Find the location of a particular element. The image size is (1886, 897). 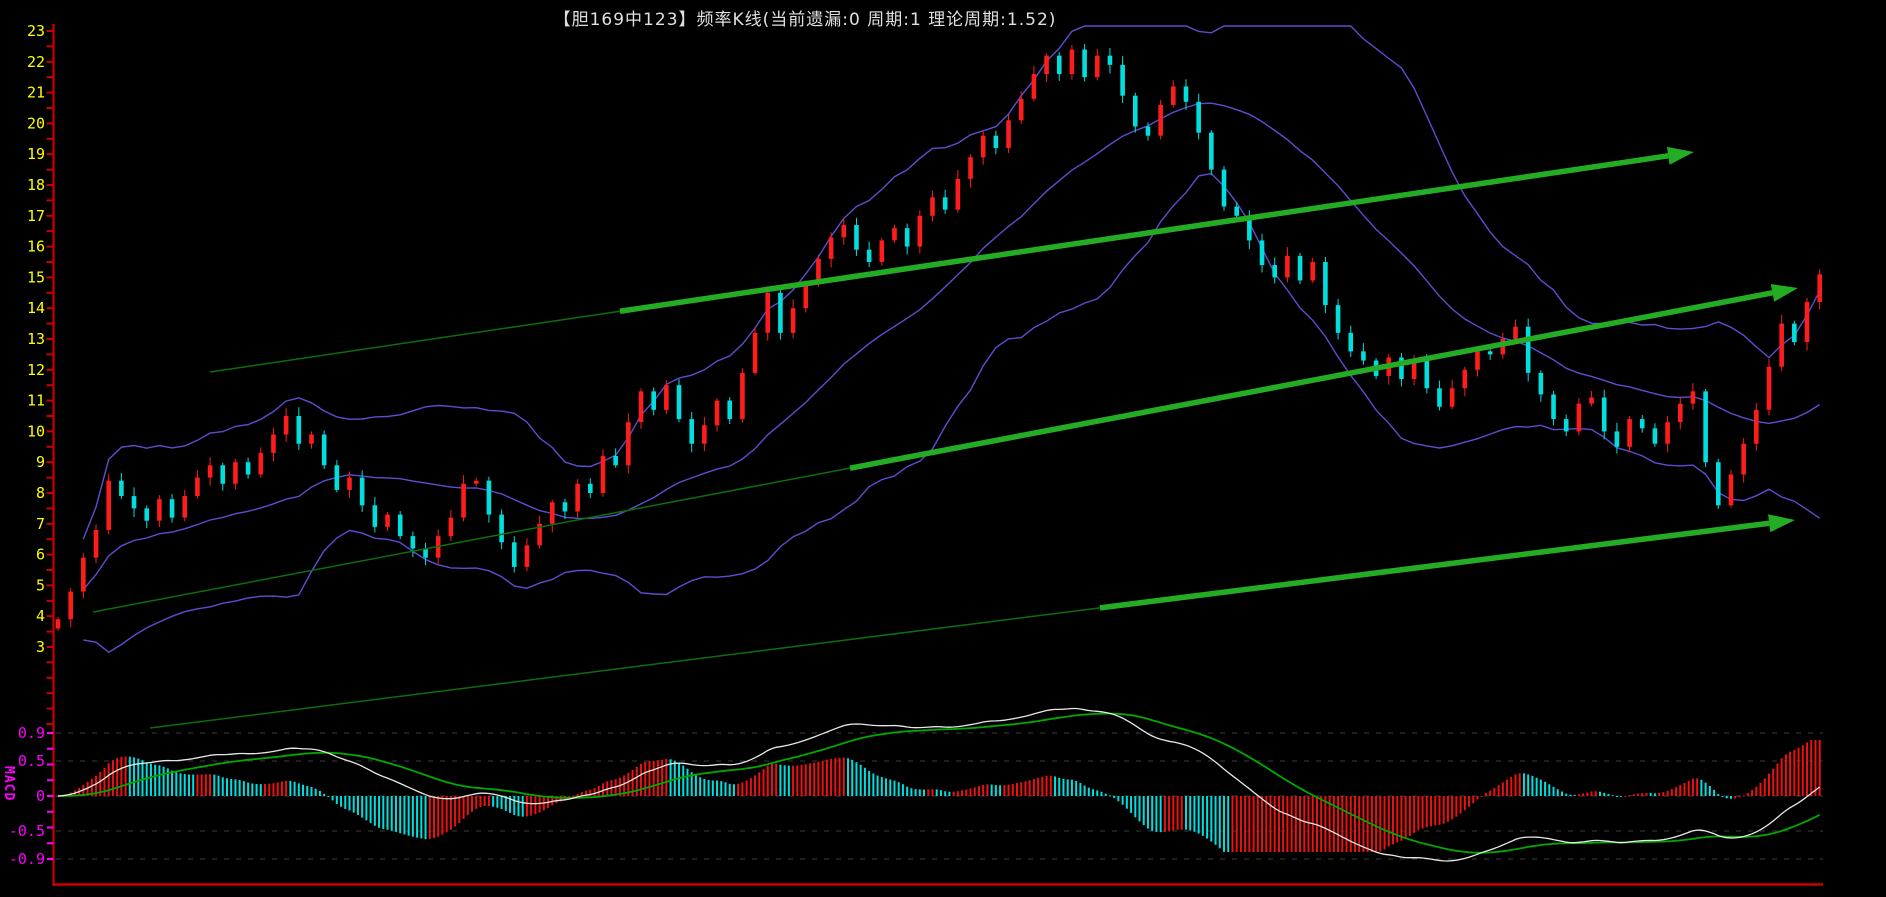

y-axis-label: 11 is located at coordinates (36, 401).